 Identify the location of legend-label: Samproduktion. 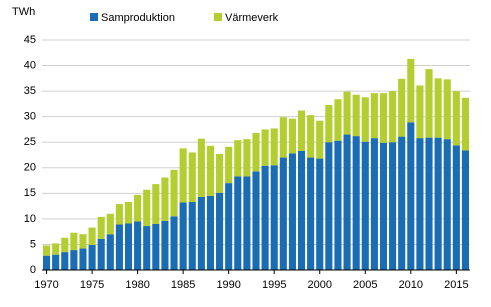
(138, 18).